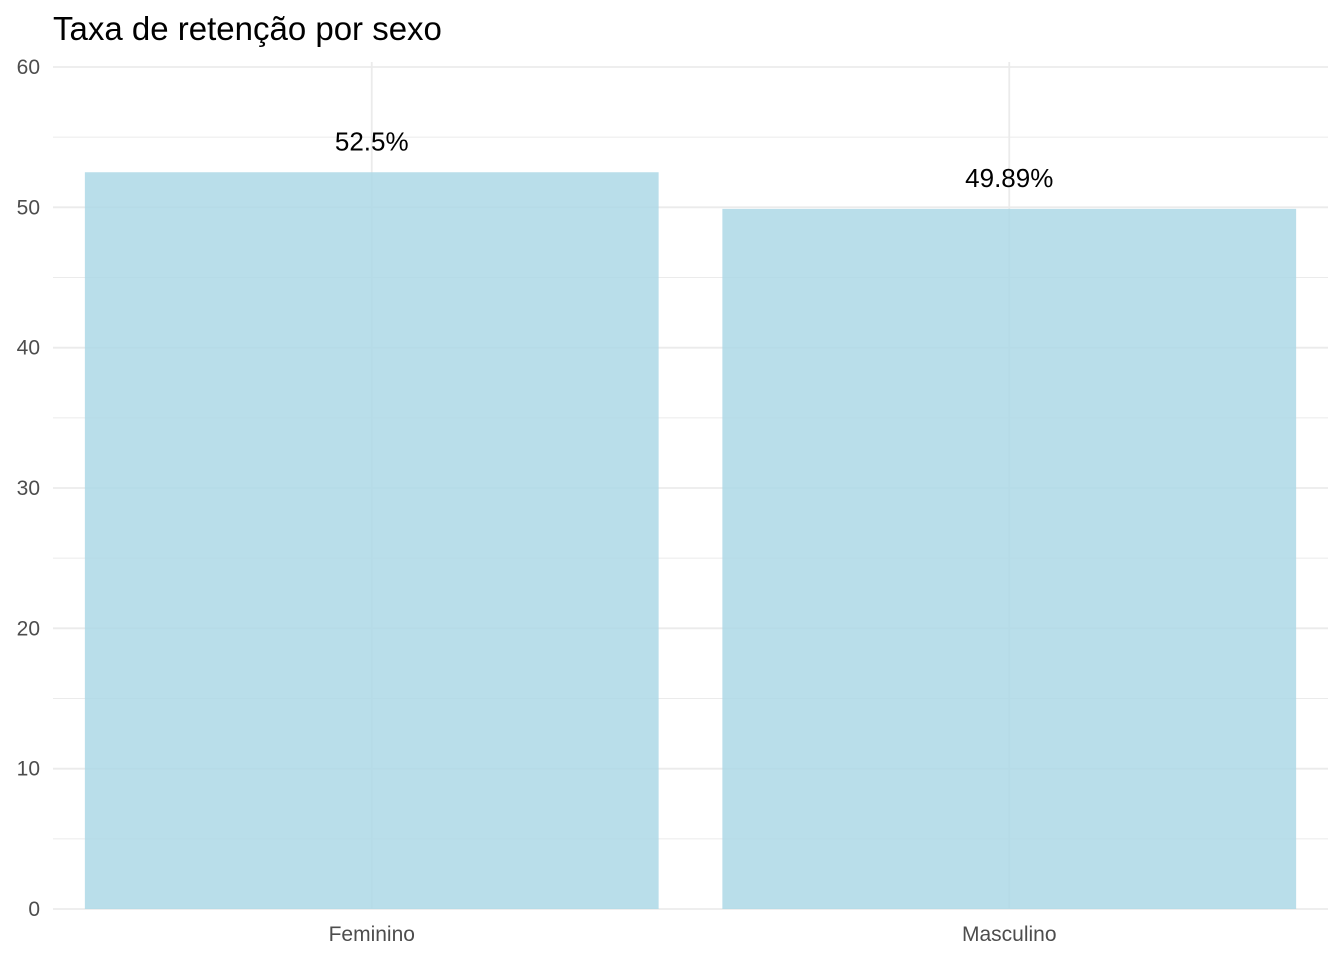 Image resolution: width=1344 pixels, height=960 pixels. I want to click on y-axis-tick-labels: 0 10 20 30 40 50 60, so click(28, 488).